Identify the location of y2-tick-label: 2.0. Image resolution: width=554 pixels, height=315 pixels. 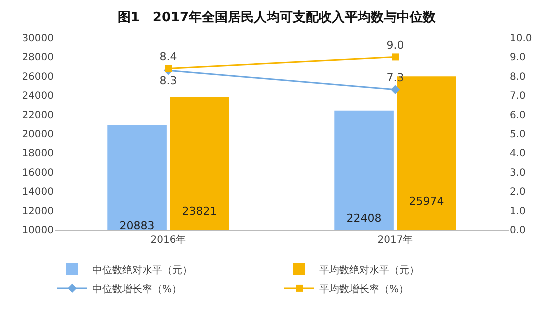
(518, 192).